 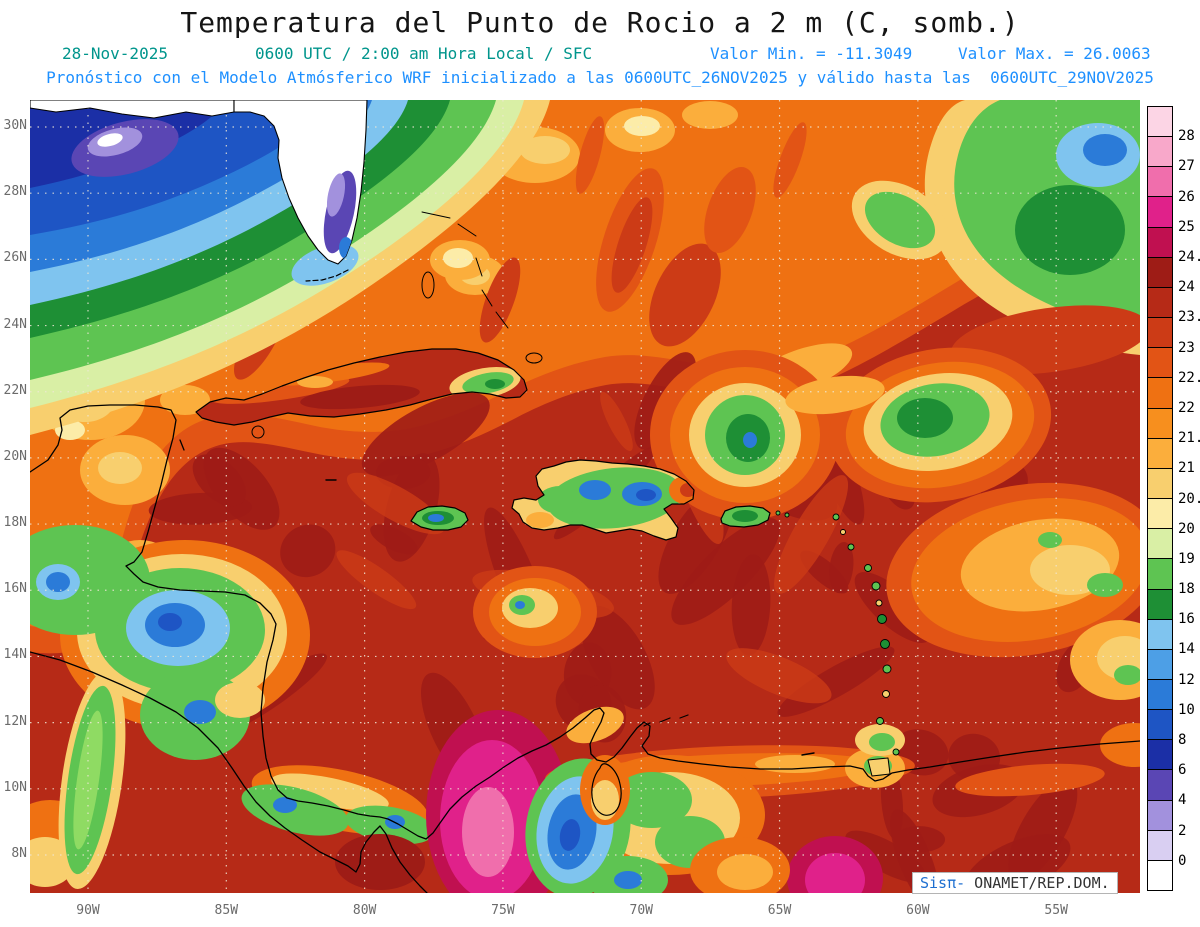 What do you see at coordinates (1054, 53) in the screenshot?
I see `max-value-label: Valor Max. = 26.0063` at bounding box center [1054, 53].